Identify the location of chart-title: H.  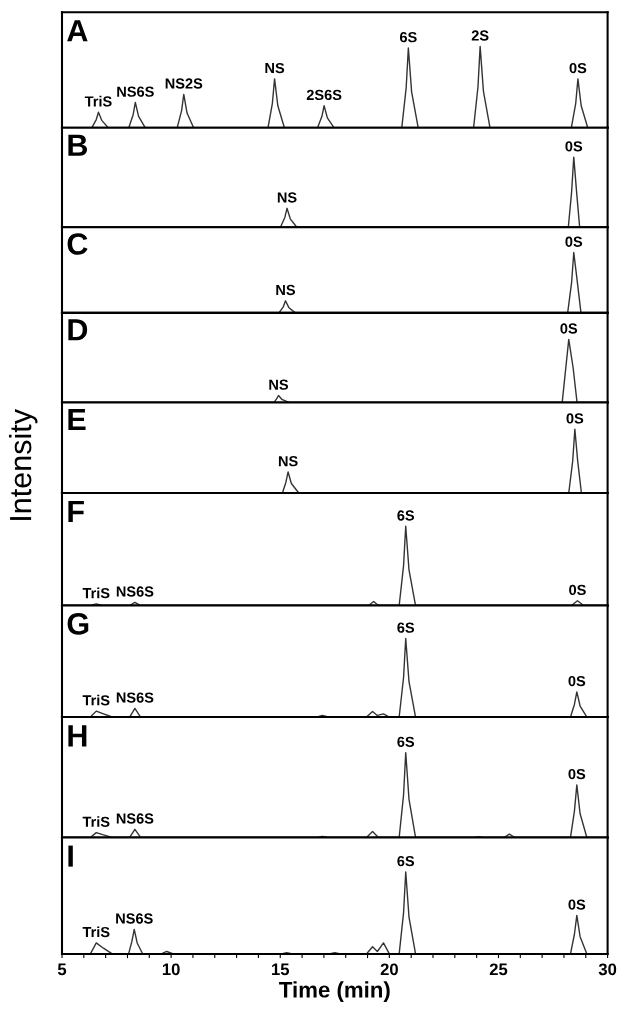
(77, 736).